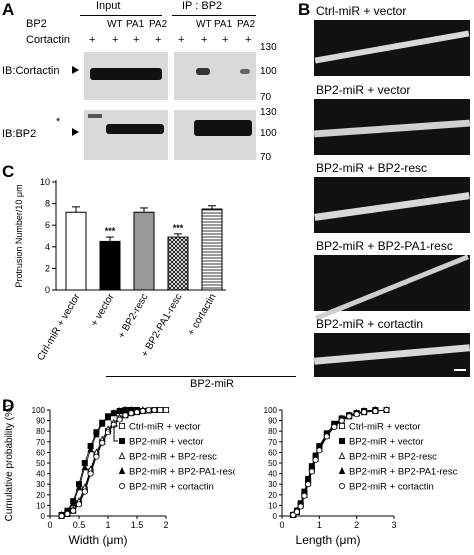 The image size is (474, 555). Describe the element at coordinates (47, 225) in the screenshot. I see `y-tick-label: 6` at that location.